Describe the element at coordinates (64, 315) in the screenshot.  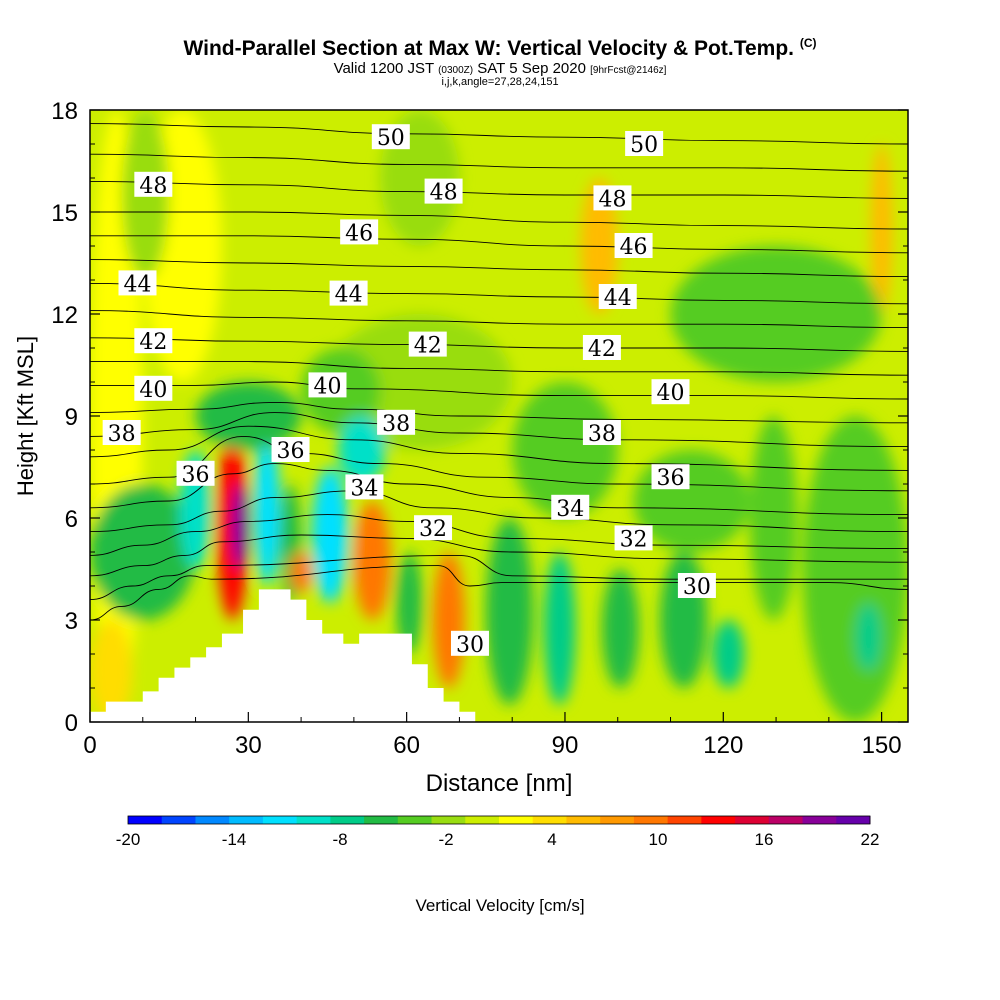
I see `y-tick-label: 12` at that location.